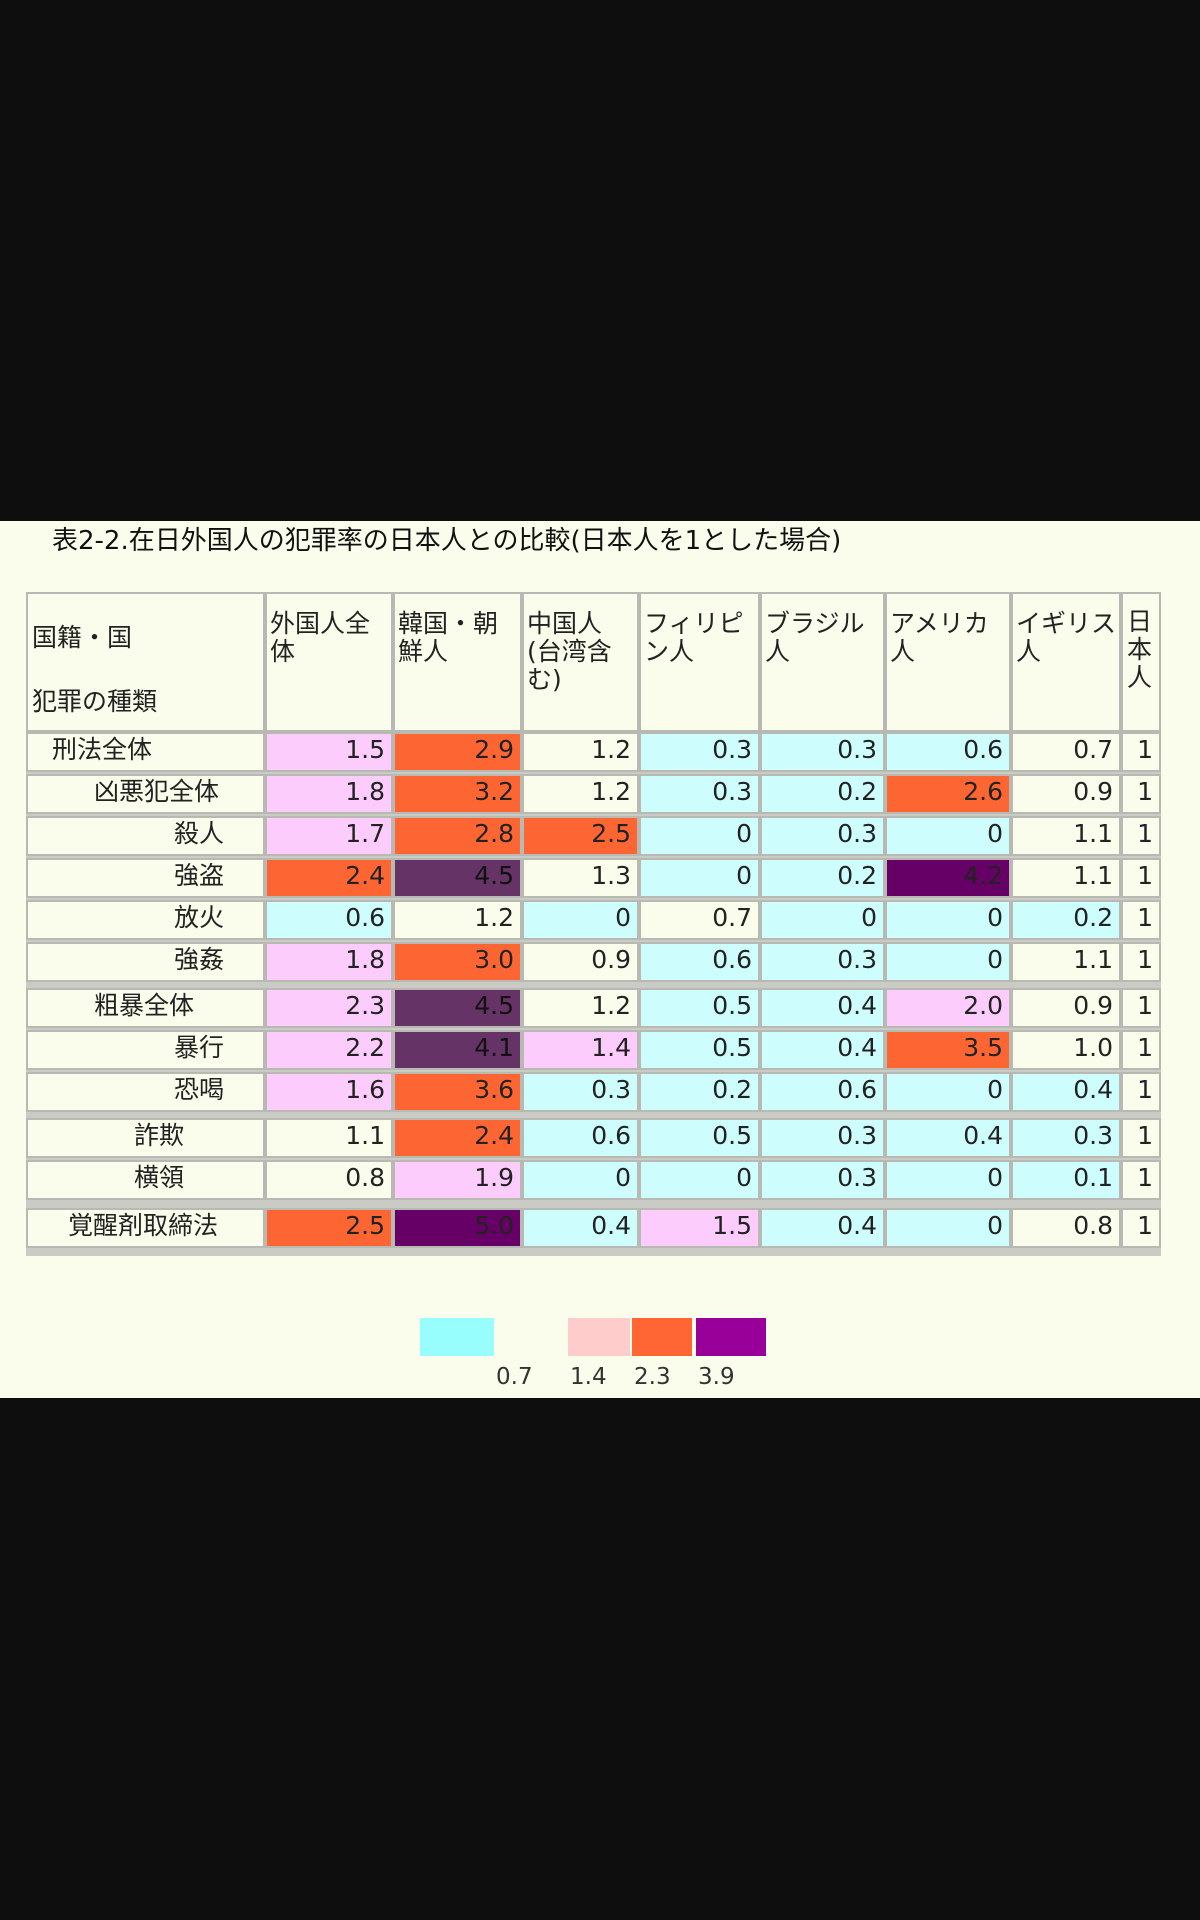  What do you see at coordinates (1066, 1180) in the screenshot?
I see `table-cell: 0.1` at bounding box center [1066, 1180].